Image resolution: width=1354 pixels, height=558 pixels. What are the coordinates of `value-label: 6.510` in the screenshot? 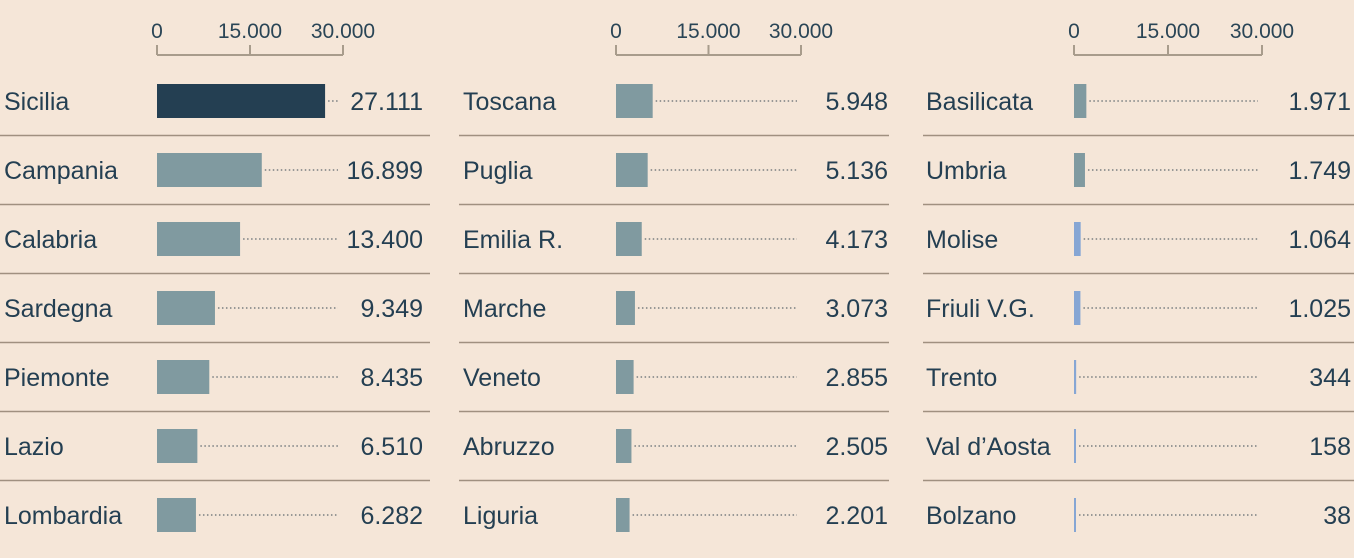 It's located at (391, 447).